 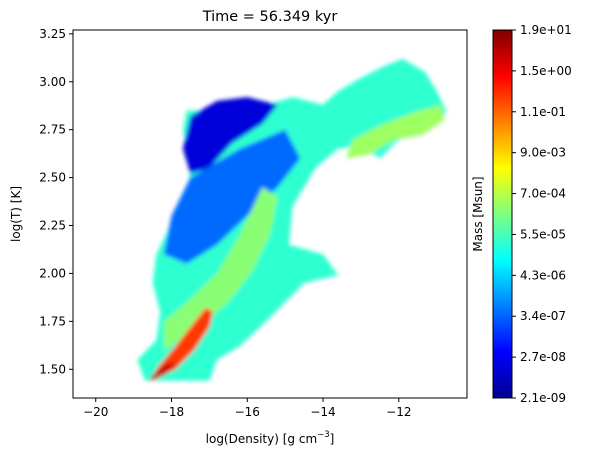 I want to click on colorbar-tick-label: 1.5e+00, so click(x=546, y=71).